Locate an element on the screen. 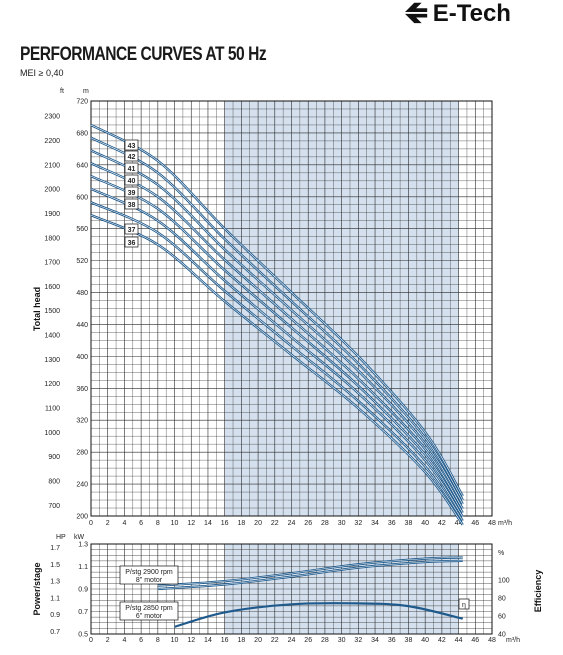 This screenshot has width=563, height=655. x-tick-label: 34 is located at coordinates (375, 523).